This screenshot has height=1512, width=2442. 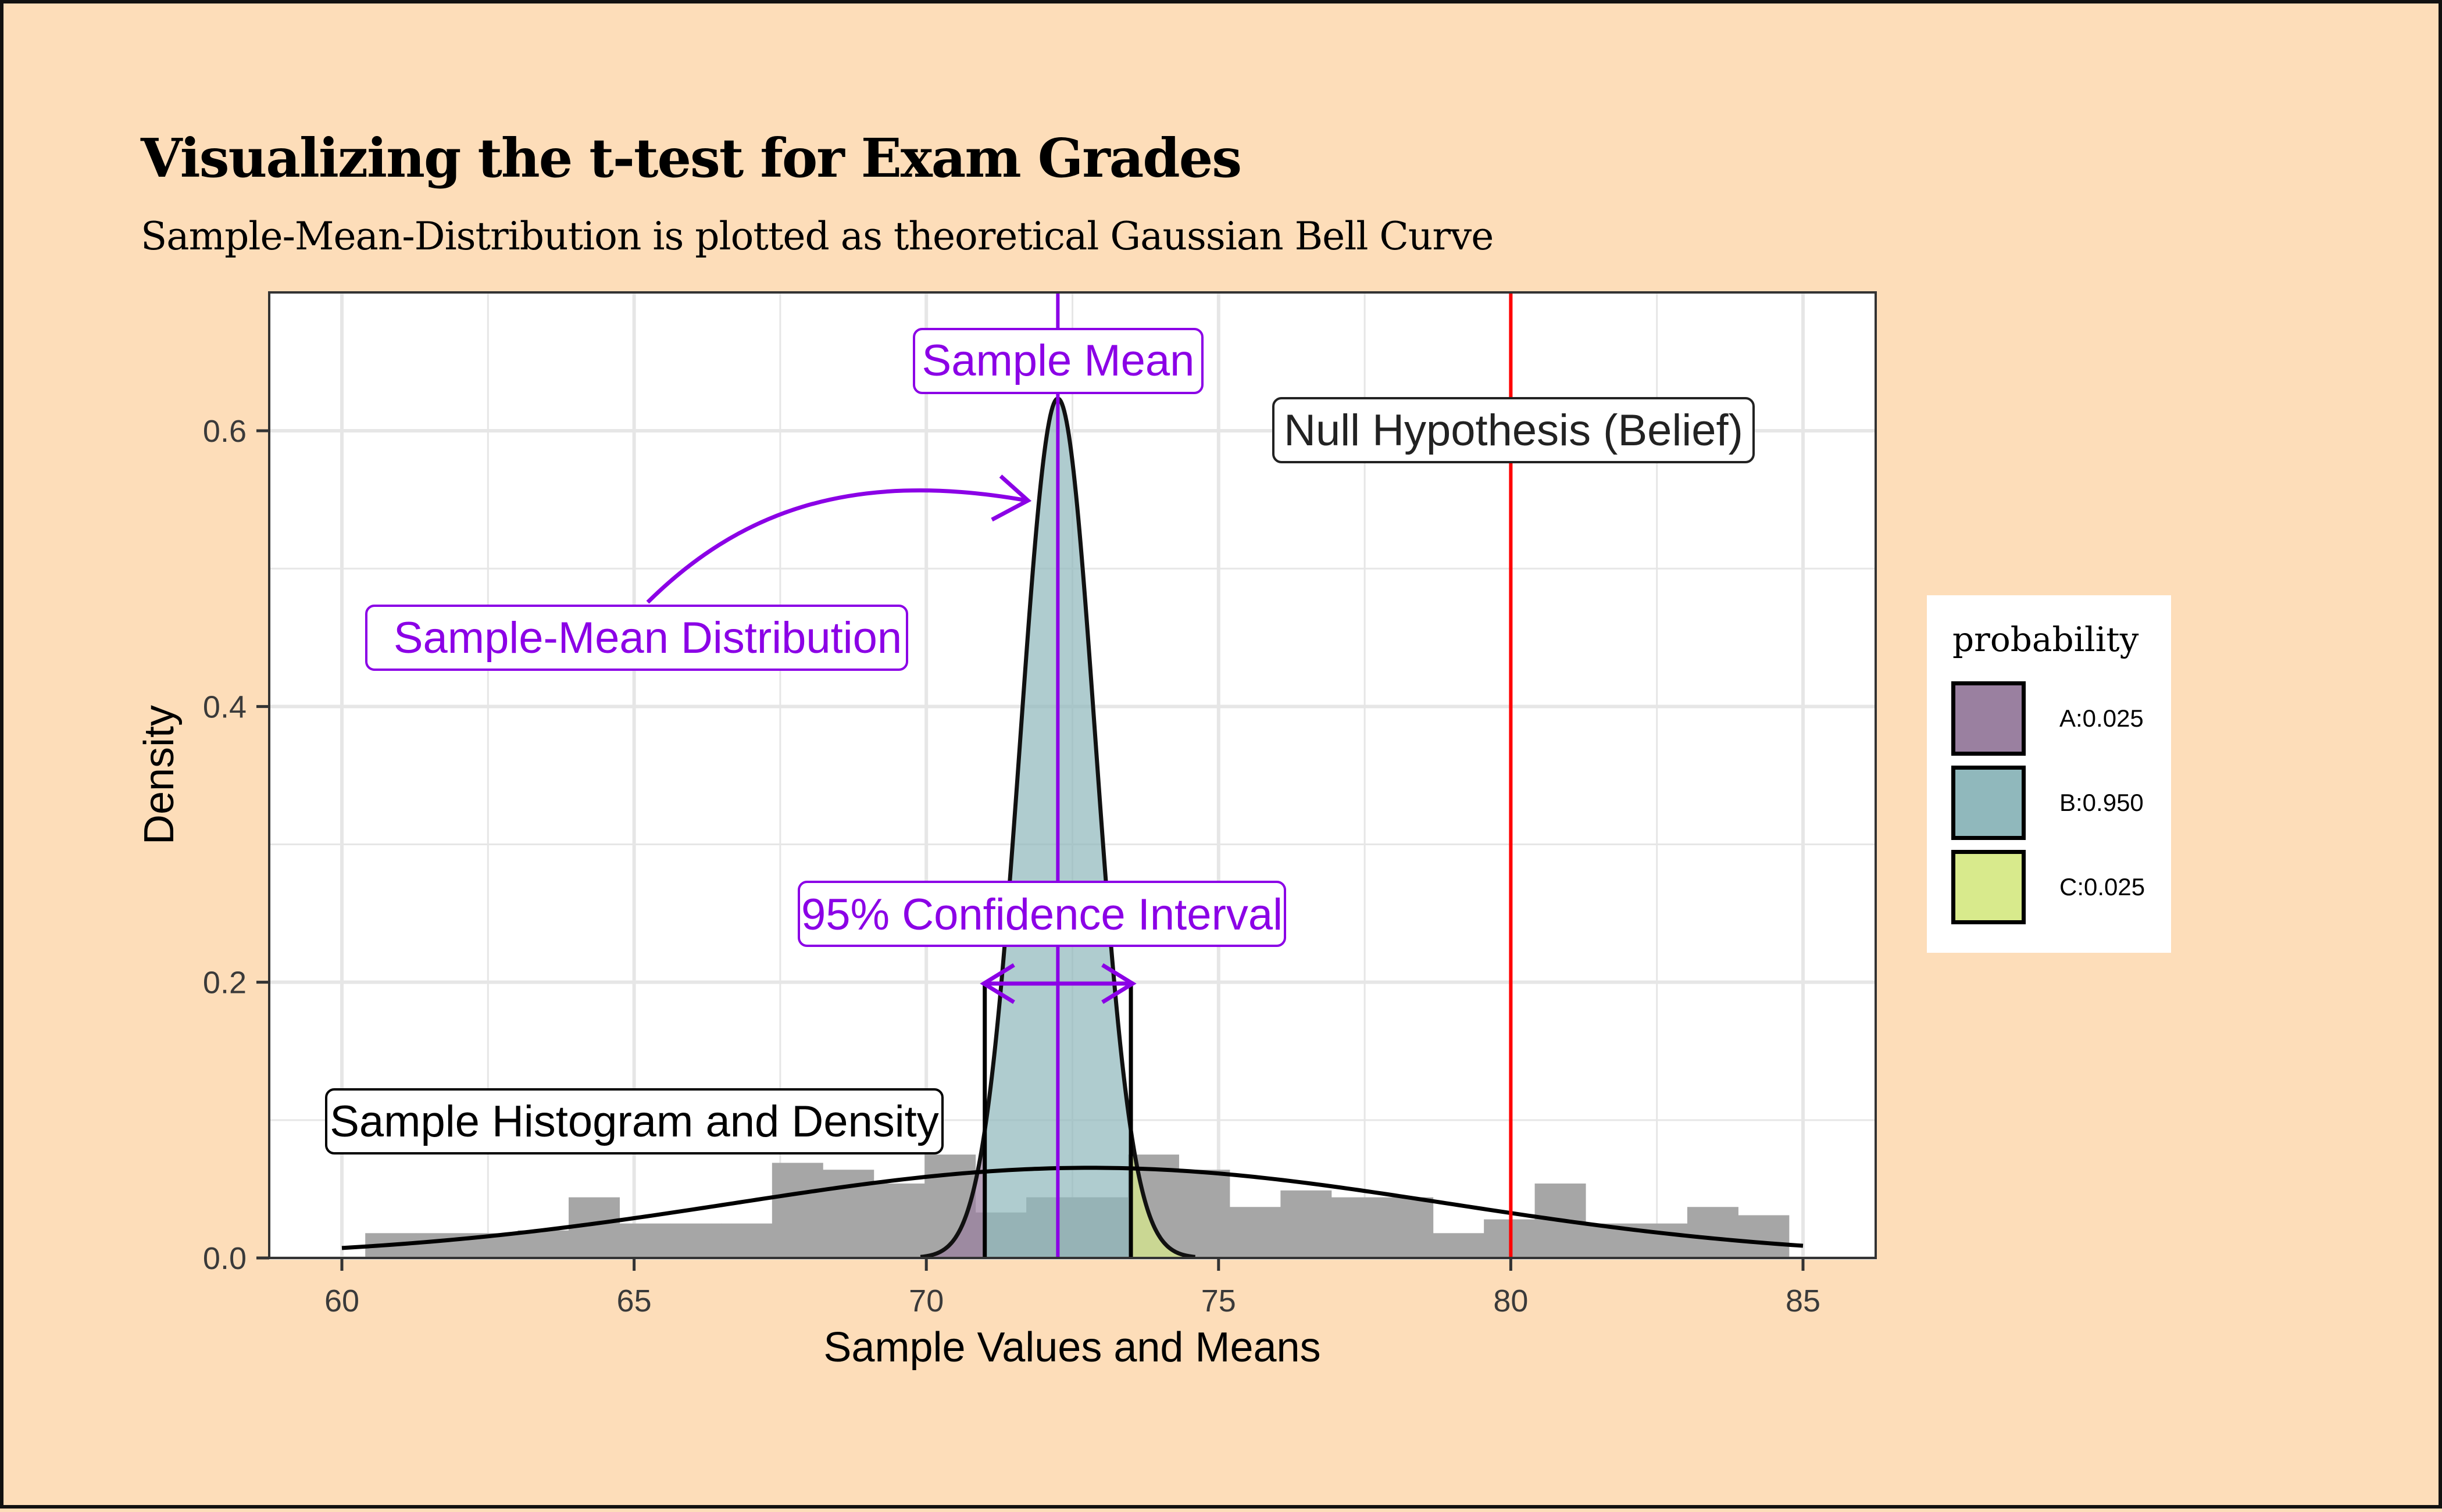 What do you see at coordinates (926, 1301) in the screenshot?
I see `svg-text: 70` at bounding box center [926, 1301].